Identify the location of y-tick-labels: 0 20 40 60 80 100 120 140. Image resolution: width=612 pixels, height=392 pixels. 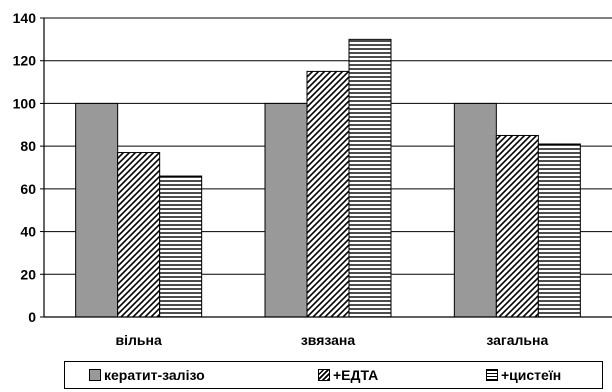
(25, 167).